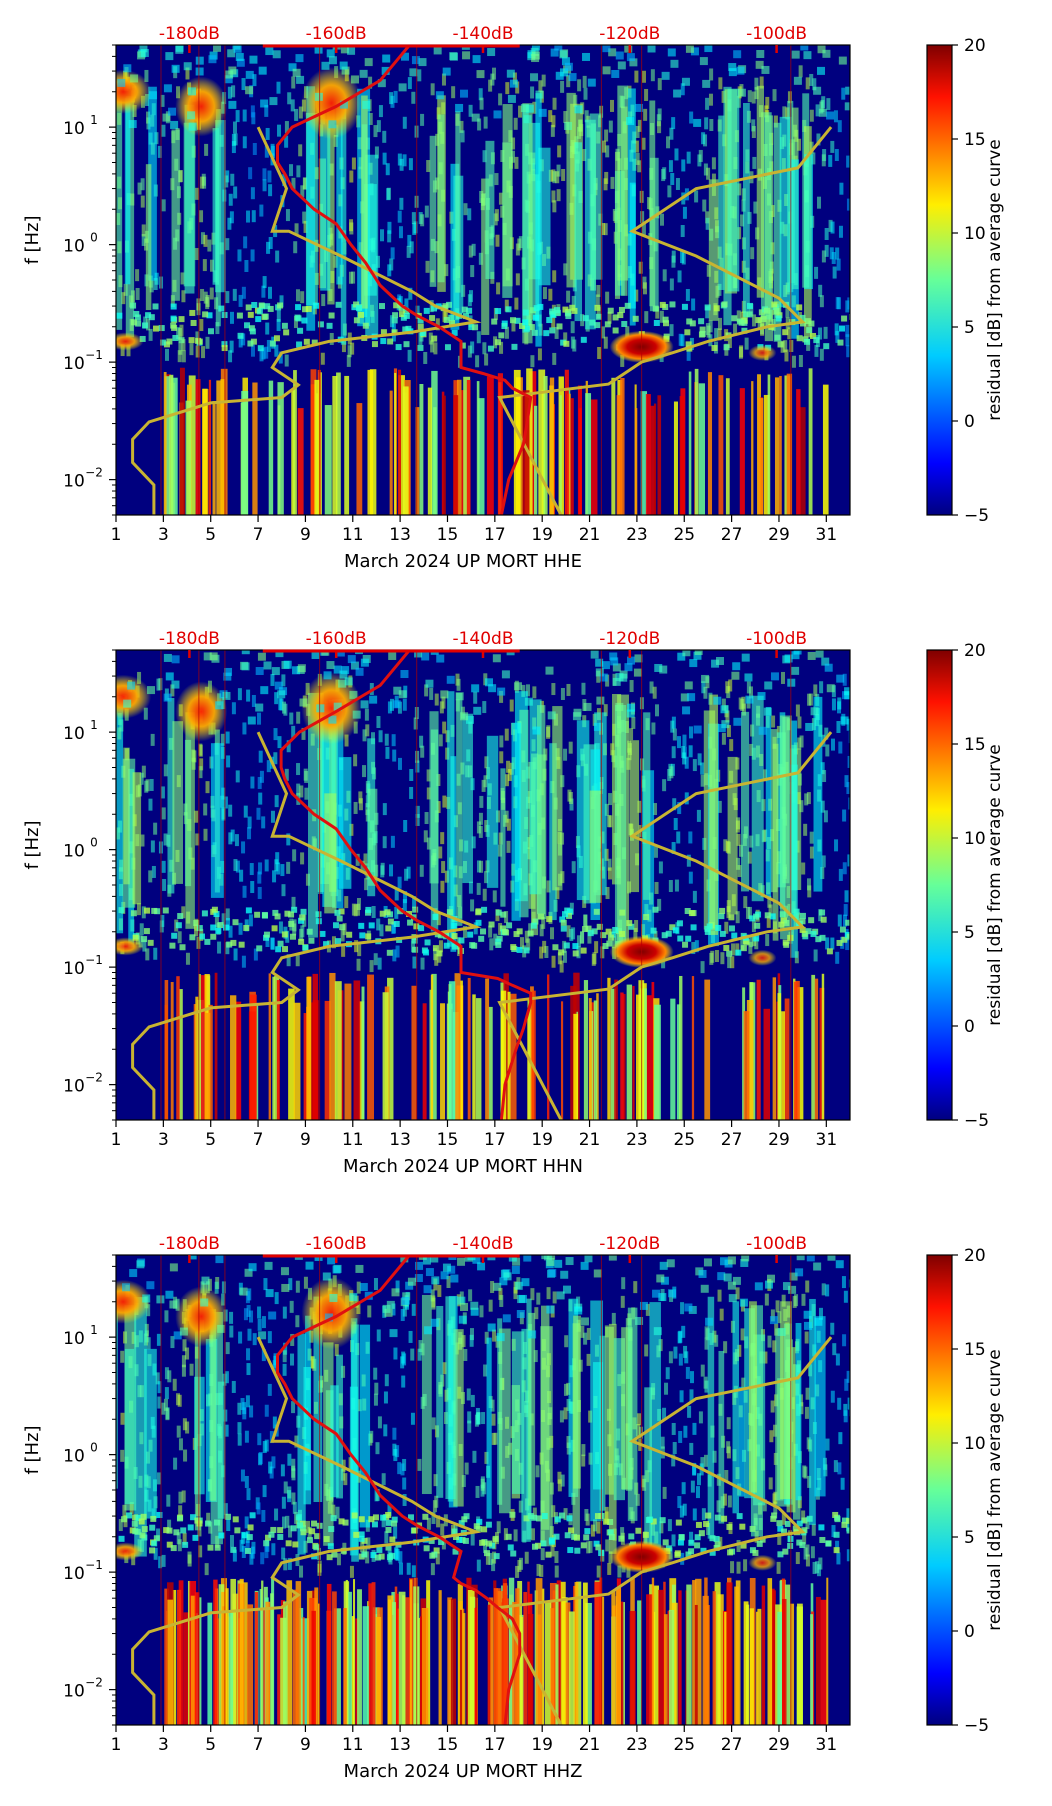 This screenshot has width=1052, height=1806. I want to click on top-db-tick-label: -140dB, so click(482, 1244).